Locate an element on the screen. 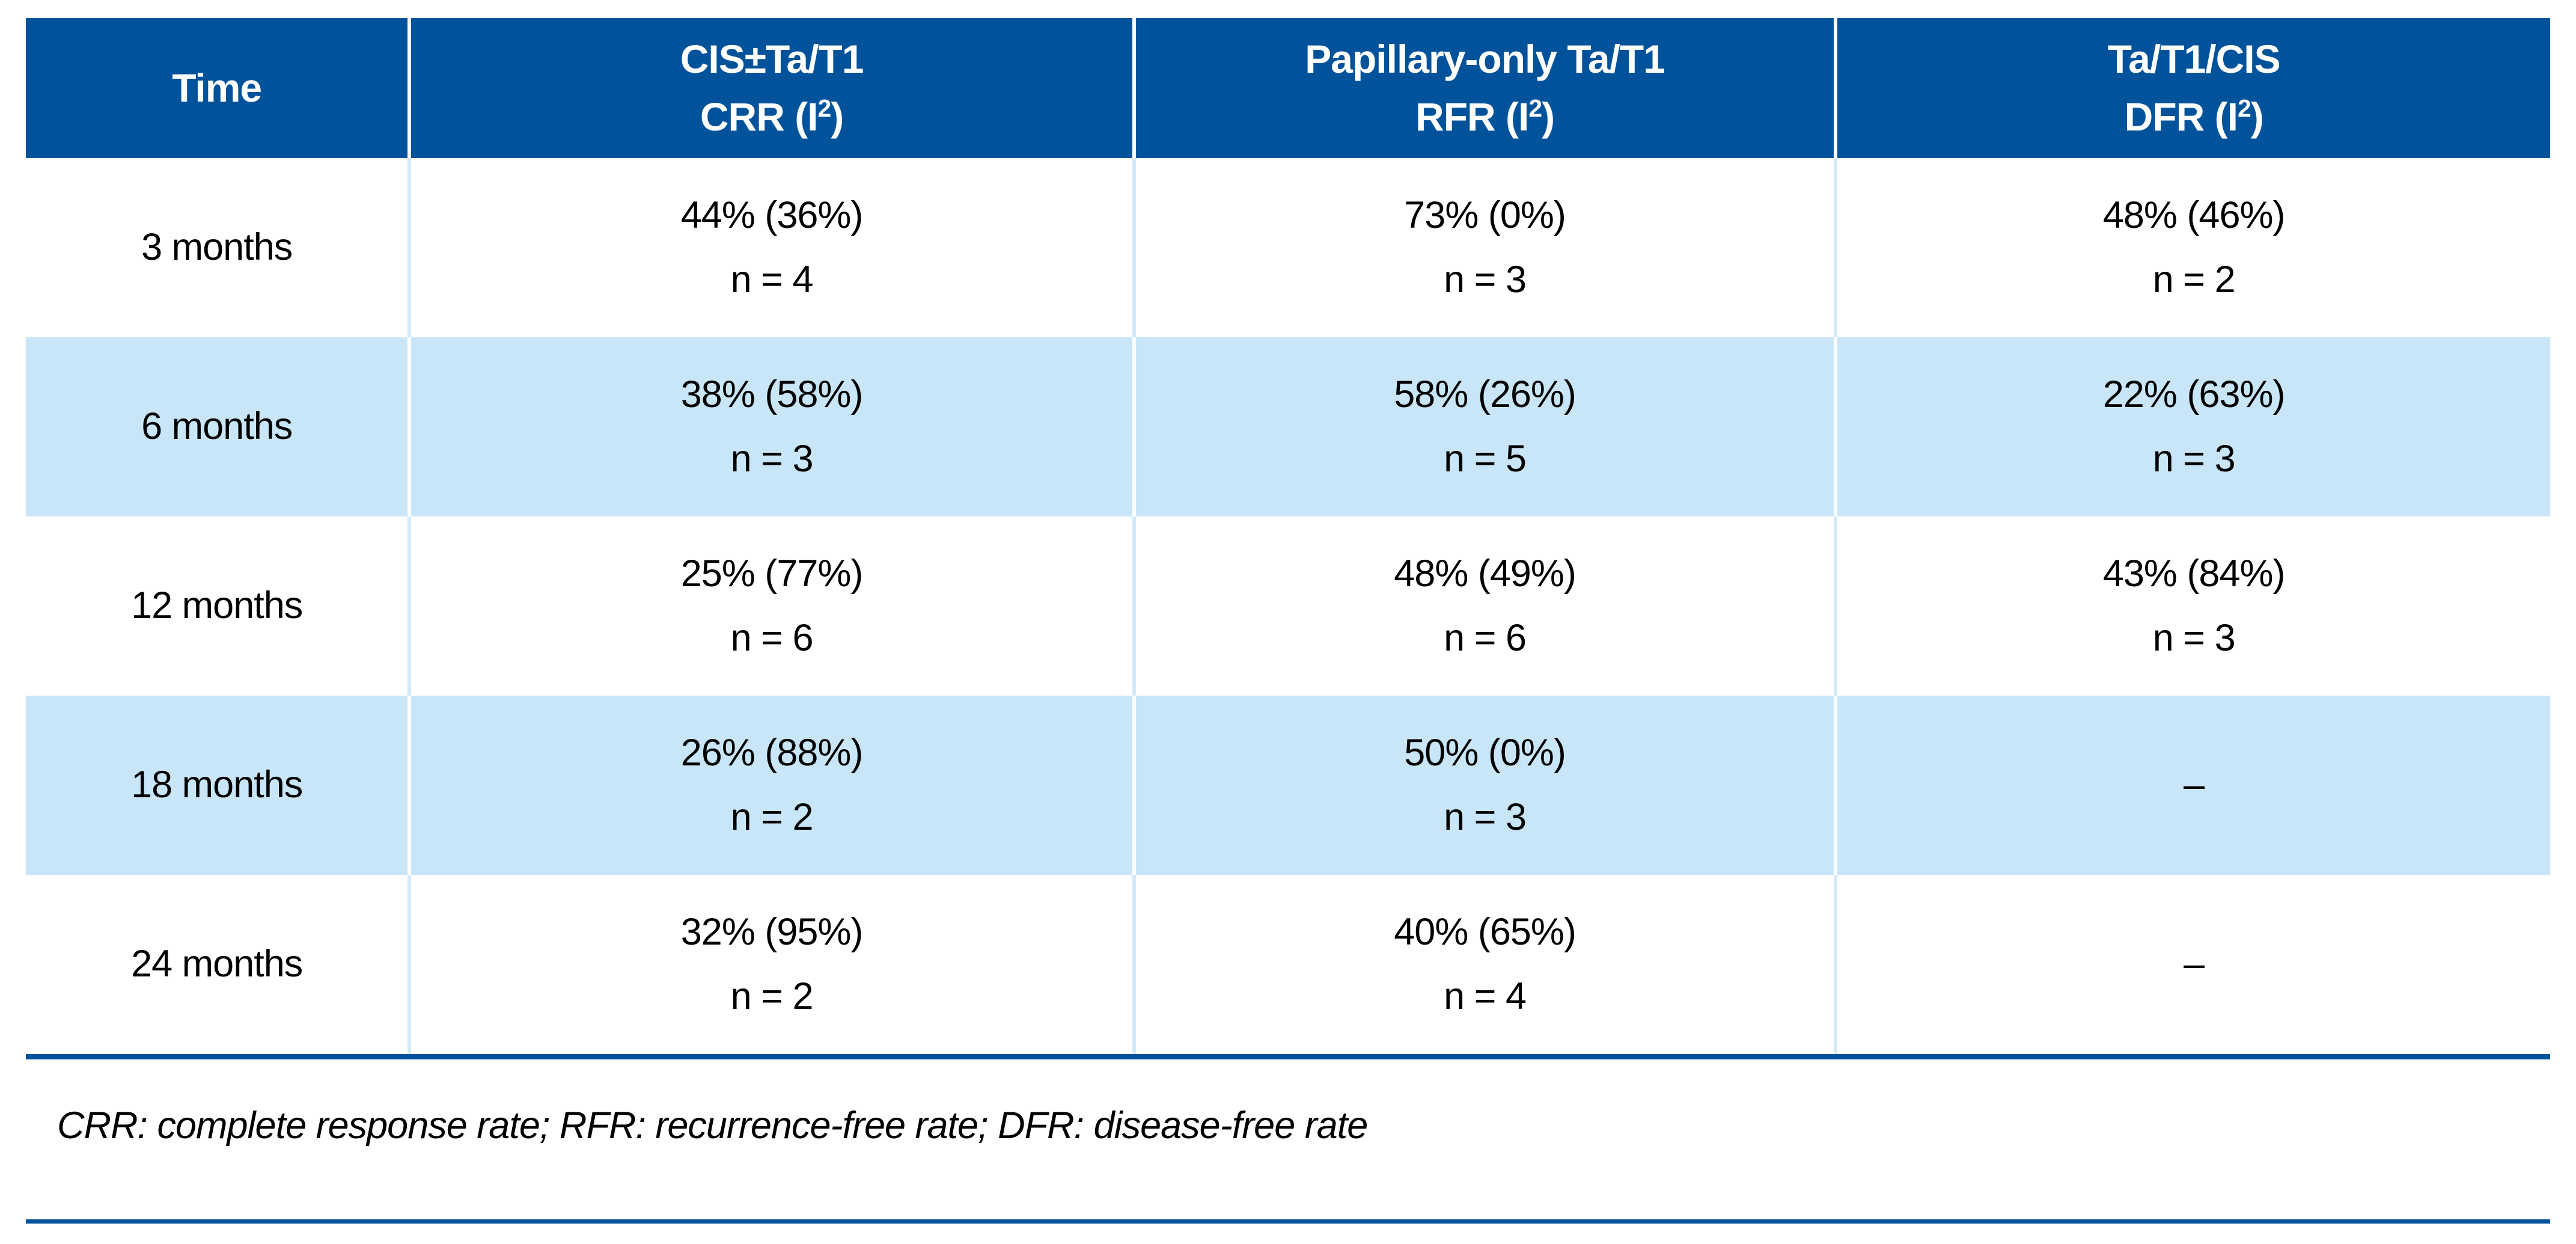 This screenshot has width=2576, height=1244. cell-value: 50% (0%) is located at coordinates (1485, 753).